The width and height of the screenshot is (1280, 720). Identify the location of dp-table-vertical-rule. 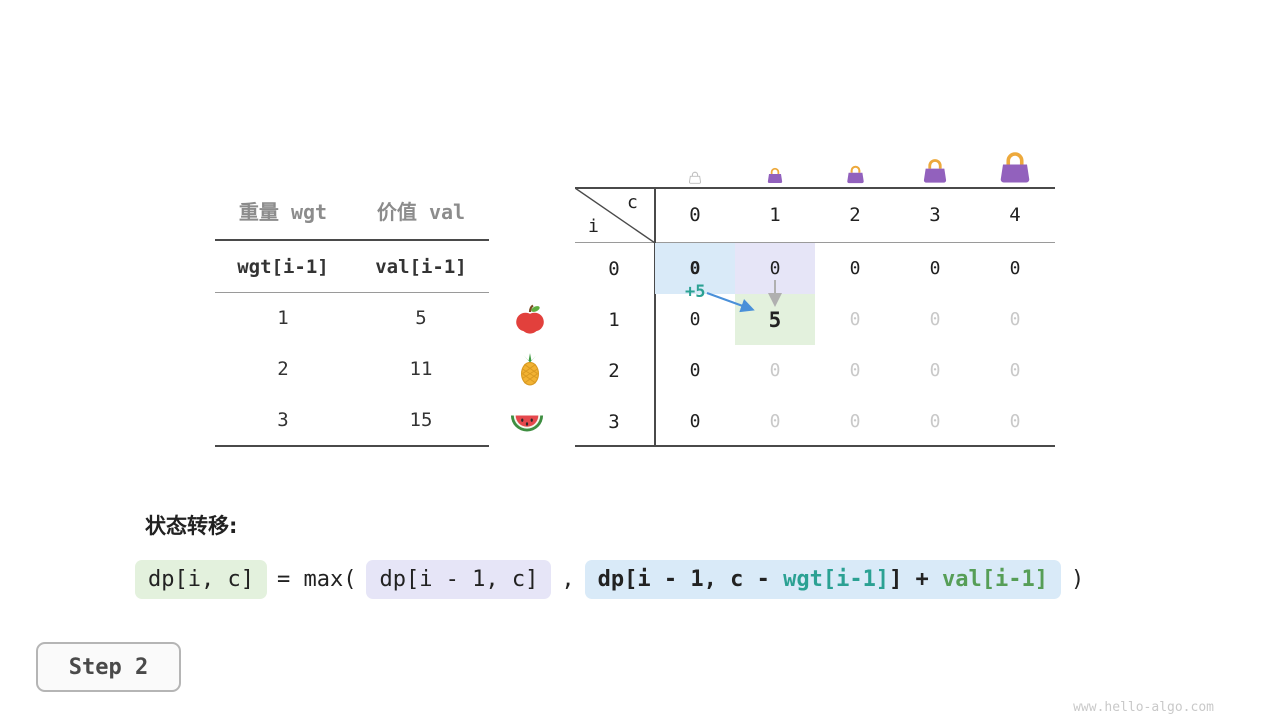
(655, 317).